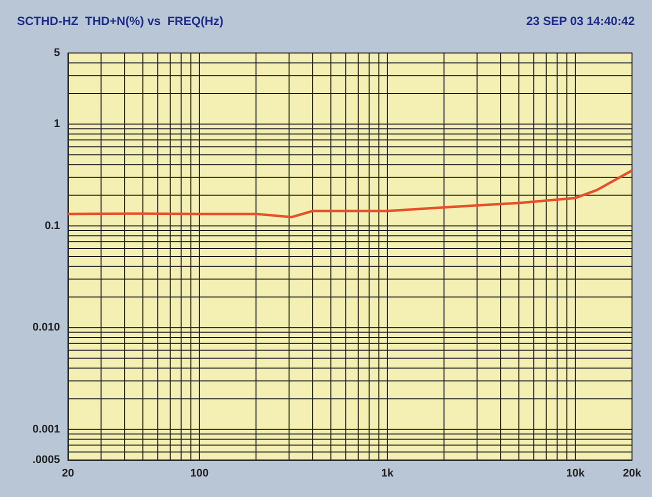  Describe the element at coordinates (581, 21) in the screenshot. I see `chart-subtitle: 23 SEP 03 14:40:42` at that location.